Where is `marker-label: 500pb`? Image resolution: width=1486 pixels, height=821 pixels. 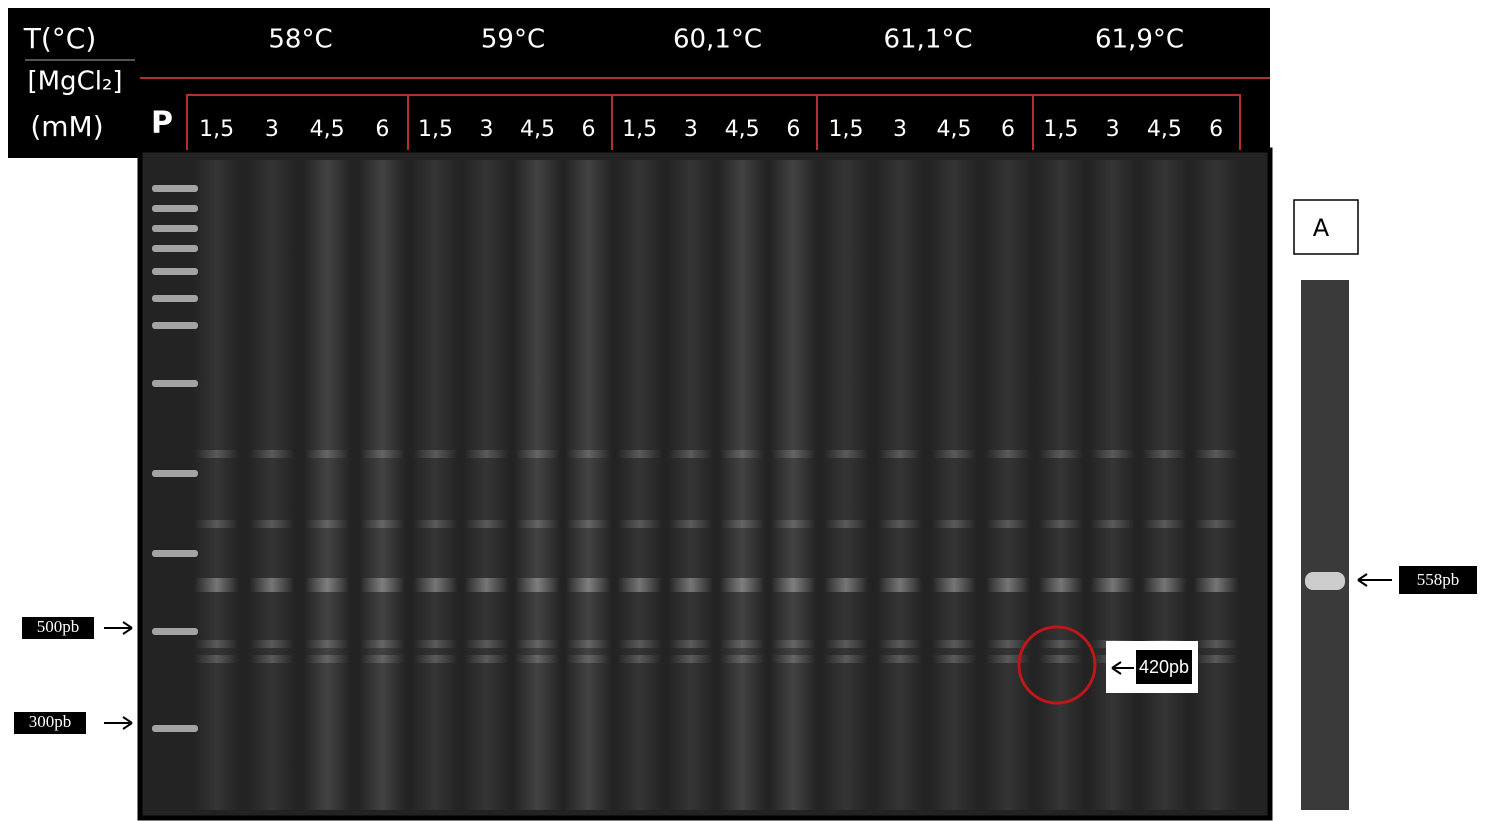 marker-label: 500pb is located at coordinates (58, 626).